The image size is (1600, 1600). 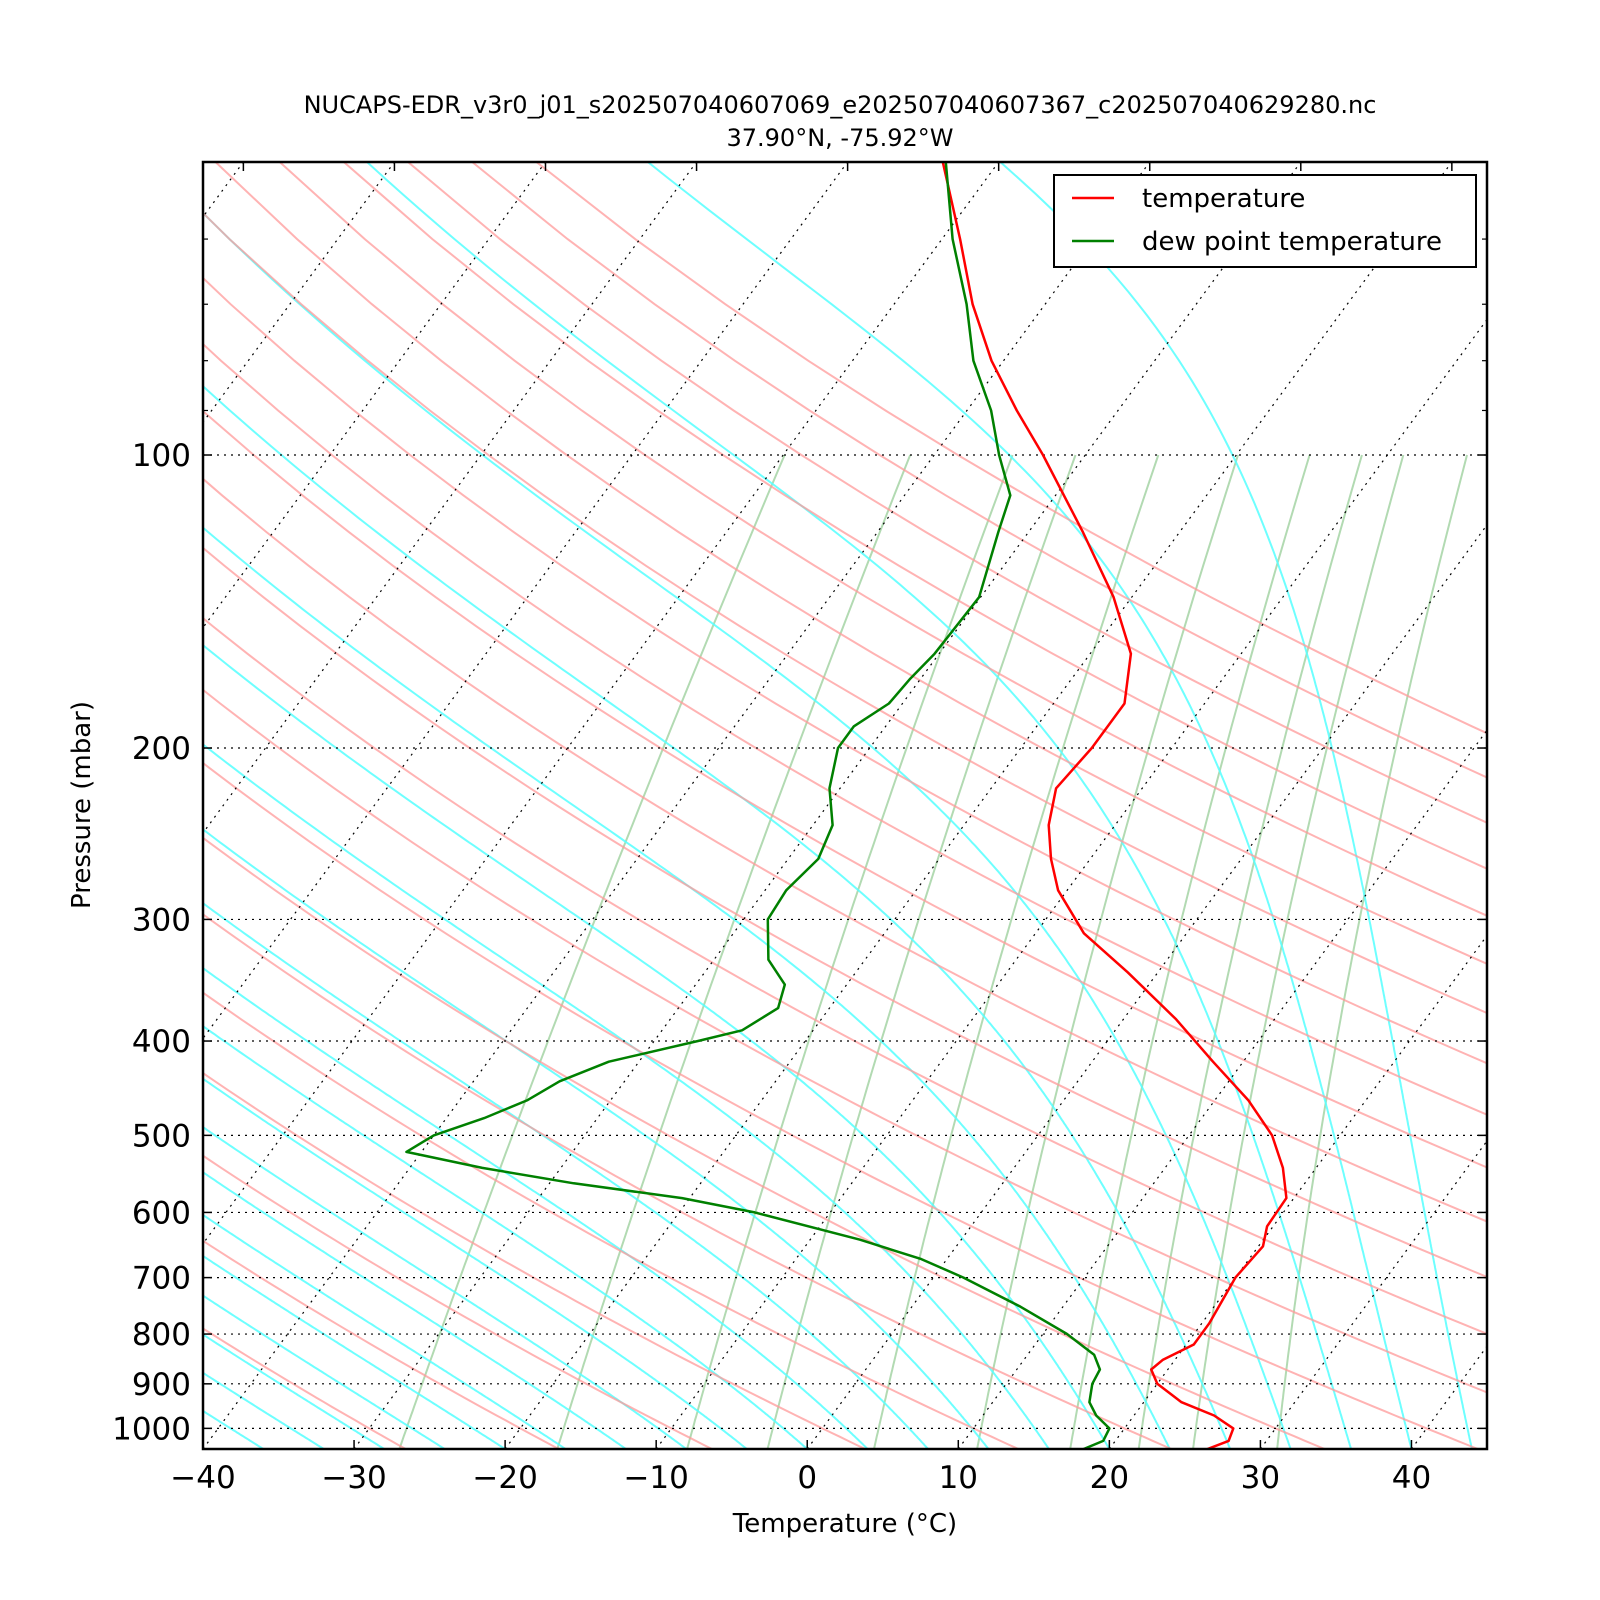 I want to click on y-tick-label: 700, so click(x=161, y=1279).